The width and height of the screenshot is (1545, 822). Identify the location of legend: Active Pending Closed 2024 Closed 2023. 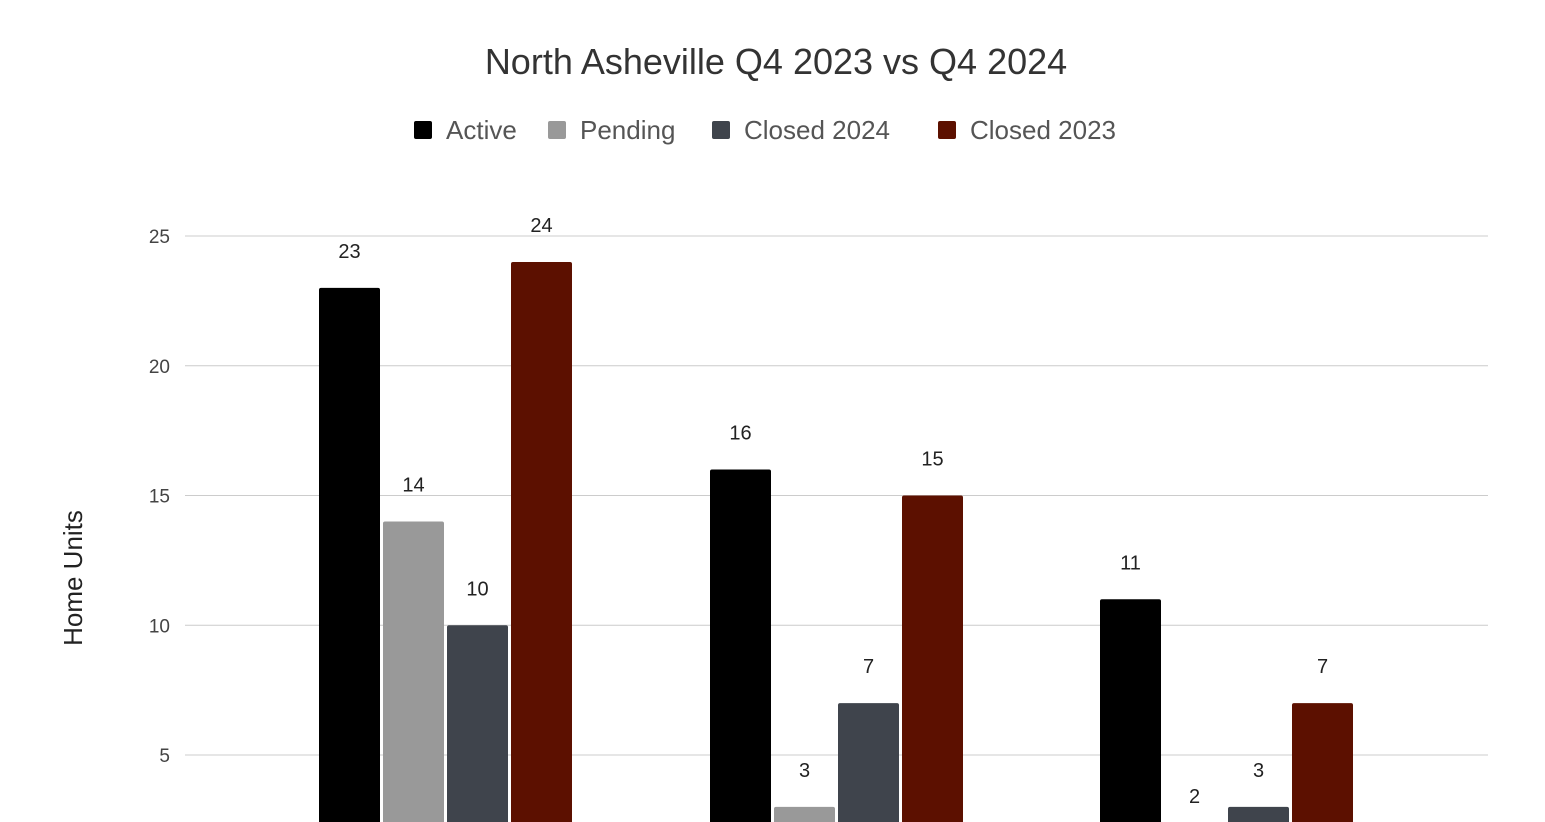
(765, 130).